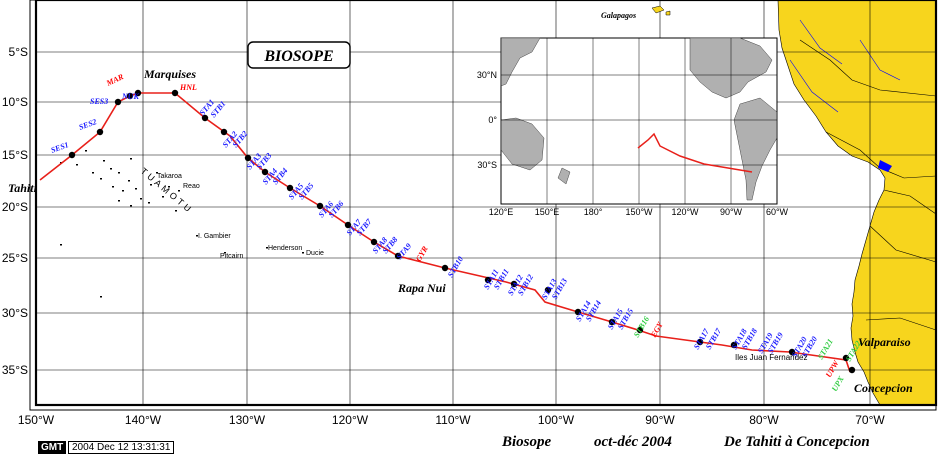 This screenshot has width=938, height=457. Describe the element at coordinates (777, 212) in the screenshot. I see `inset-lon-label: 60°W` at that location.